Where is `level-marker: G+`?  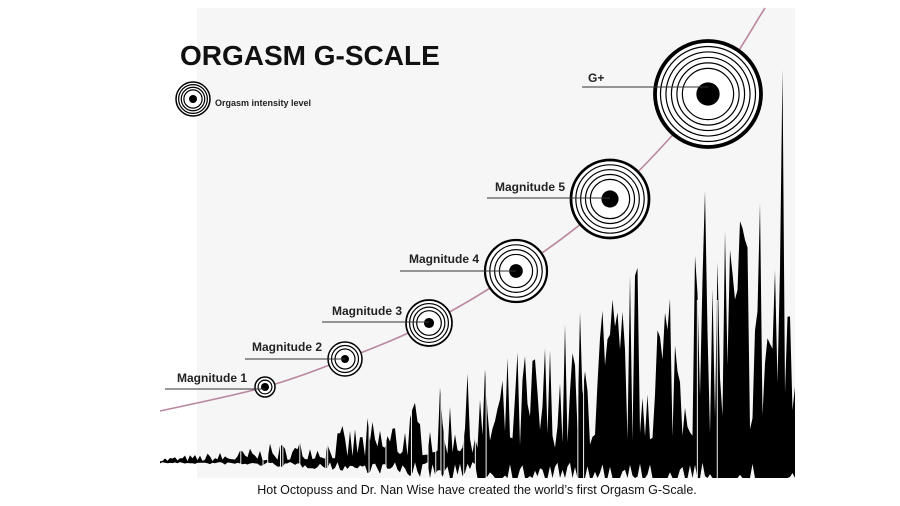
level-marker: G+ is located at coordinates (672, 94).